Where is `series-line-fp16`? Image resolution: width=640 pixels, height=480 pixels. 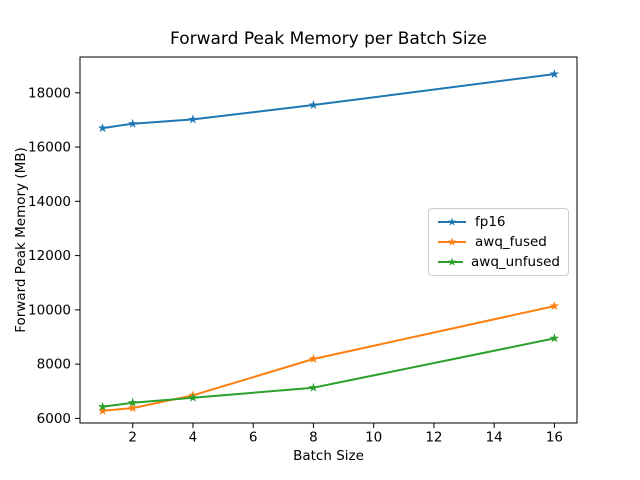 series-line-fp16 is located at coordinates (328, 101).